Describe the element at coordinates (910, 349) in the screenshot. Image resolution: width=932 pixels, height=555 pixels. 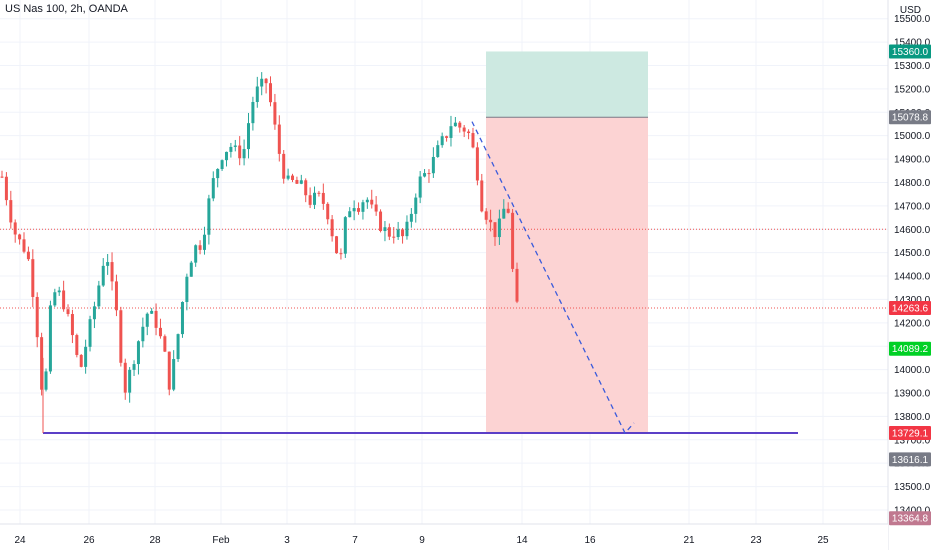
I see `price-tag-label: 14089.2` at that location.